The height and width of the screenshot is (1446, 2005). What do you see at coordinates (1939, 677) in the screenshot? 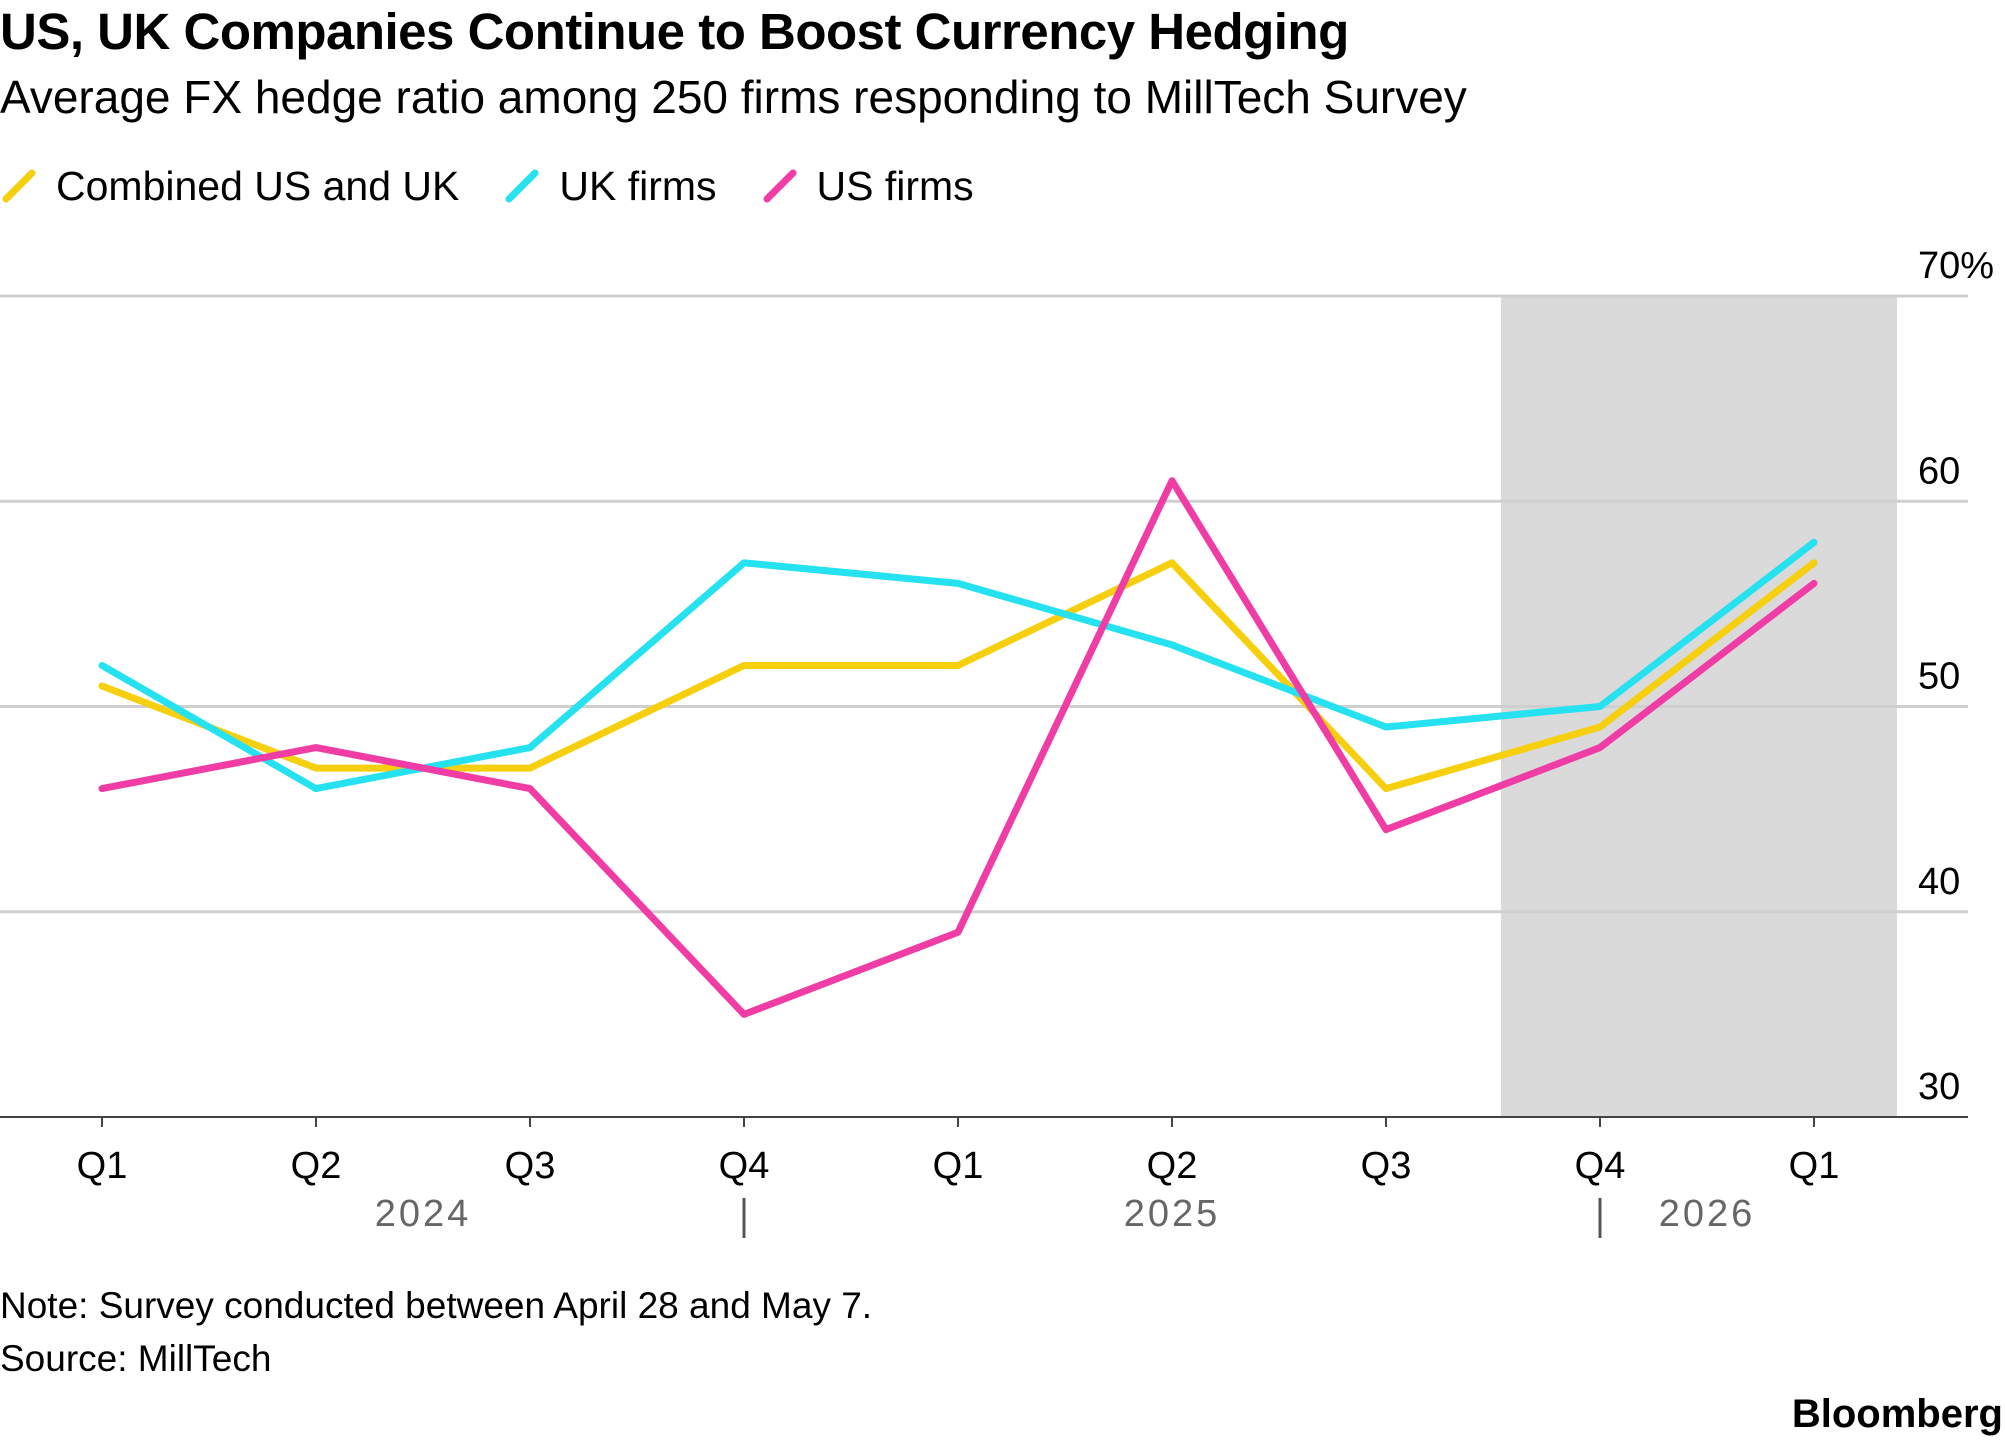
I see `y-tick-label: 50` at bounding box center [1939, 677].